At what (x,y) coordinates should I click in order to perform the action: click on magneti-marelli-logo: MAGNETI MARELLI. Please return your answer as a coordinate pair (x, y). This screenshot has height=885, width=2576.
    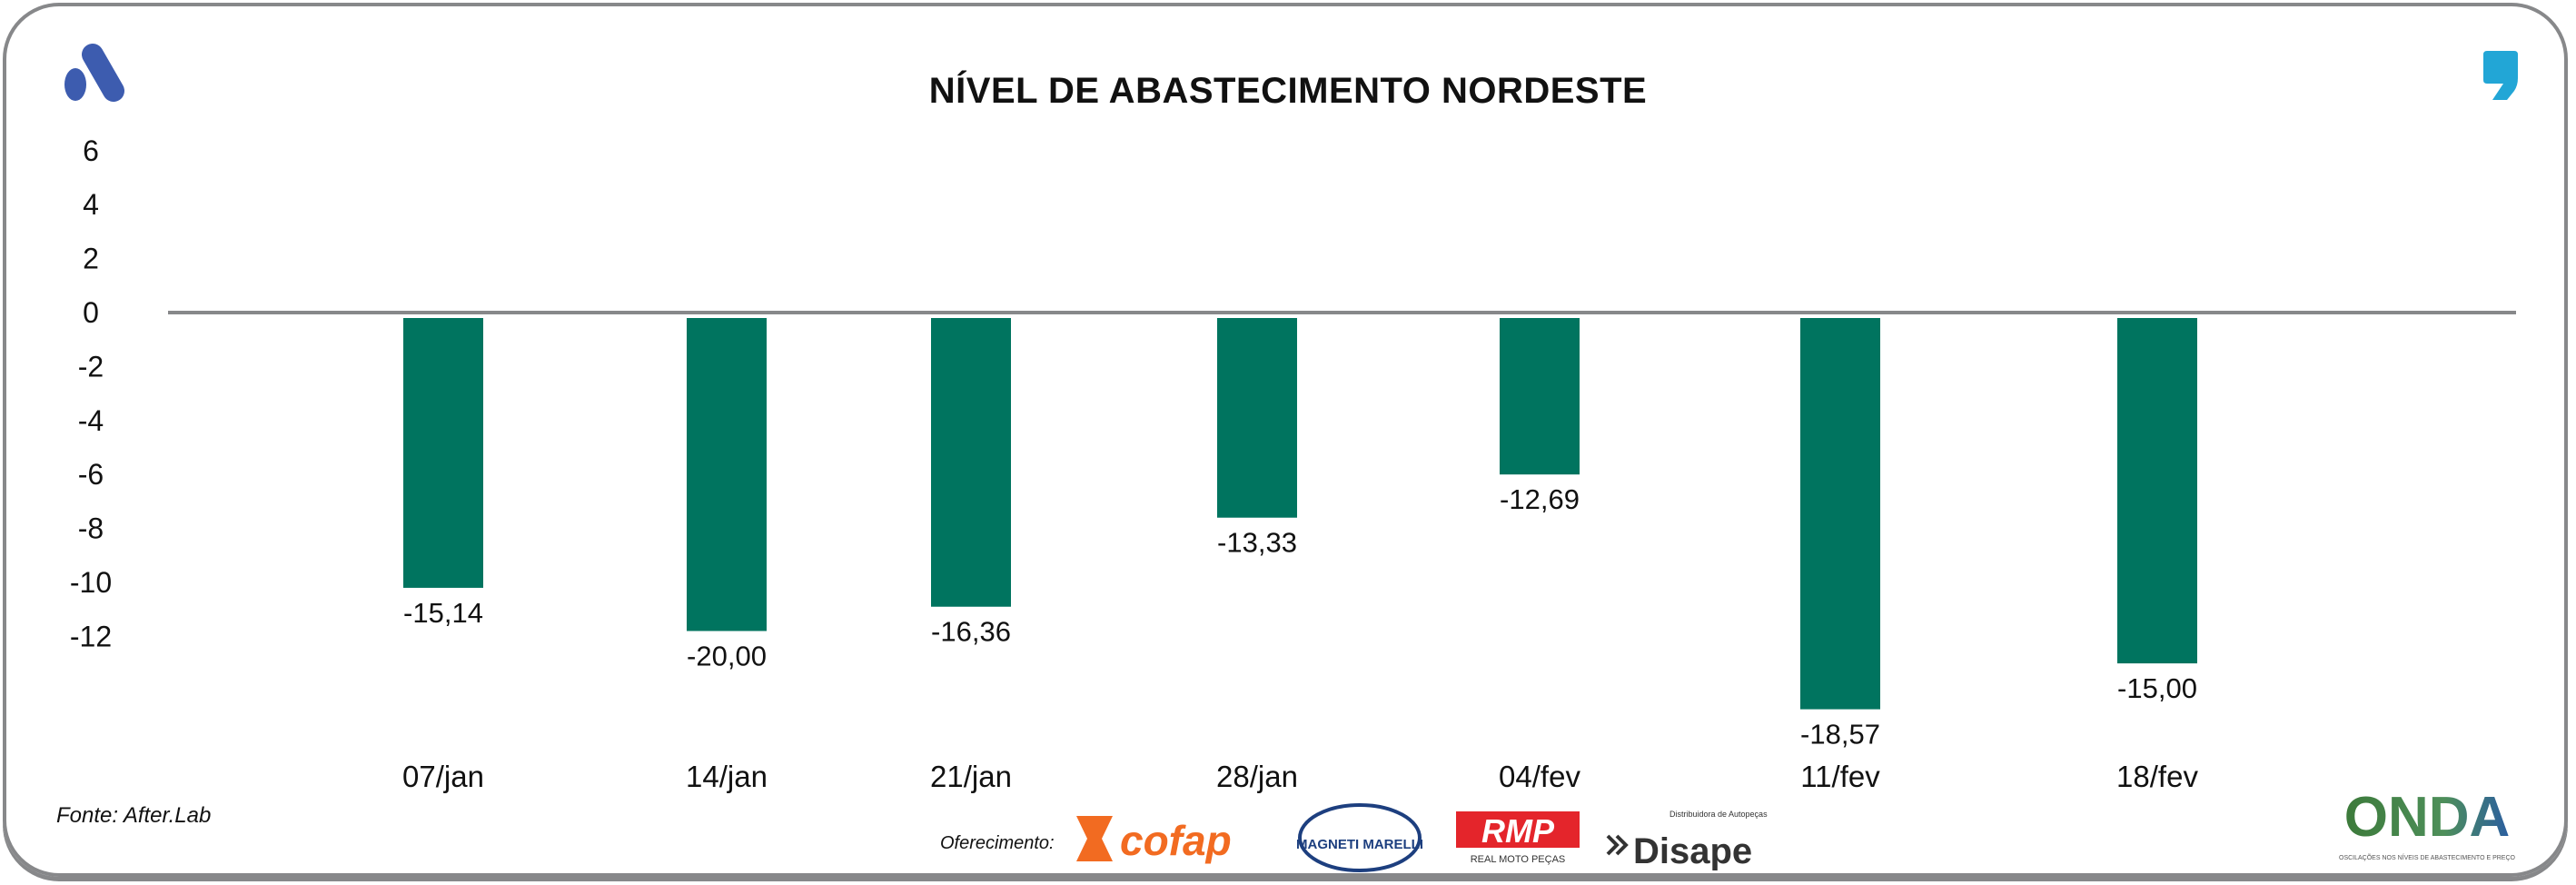
    Looking at the image, I should click on (1359, 837).